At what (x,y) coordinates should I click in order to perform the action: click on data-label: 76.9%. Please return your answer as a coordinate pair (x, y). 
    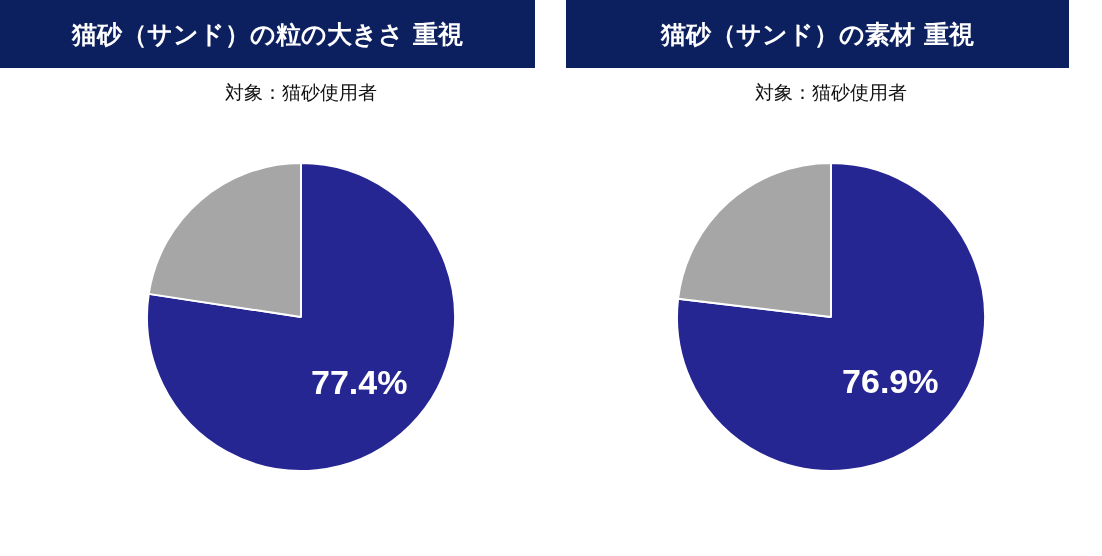
    Looking at the image, I should click on (890, 381).